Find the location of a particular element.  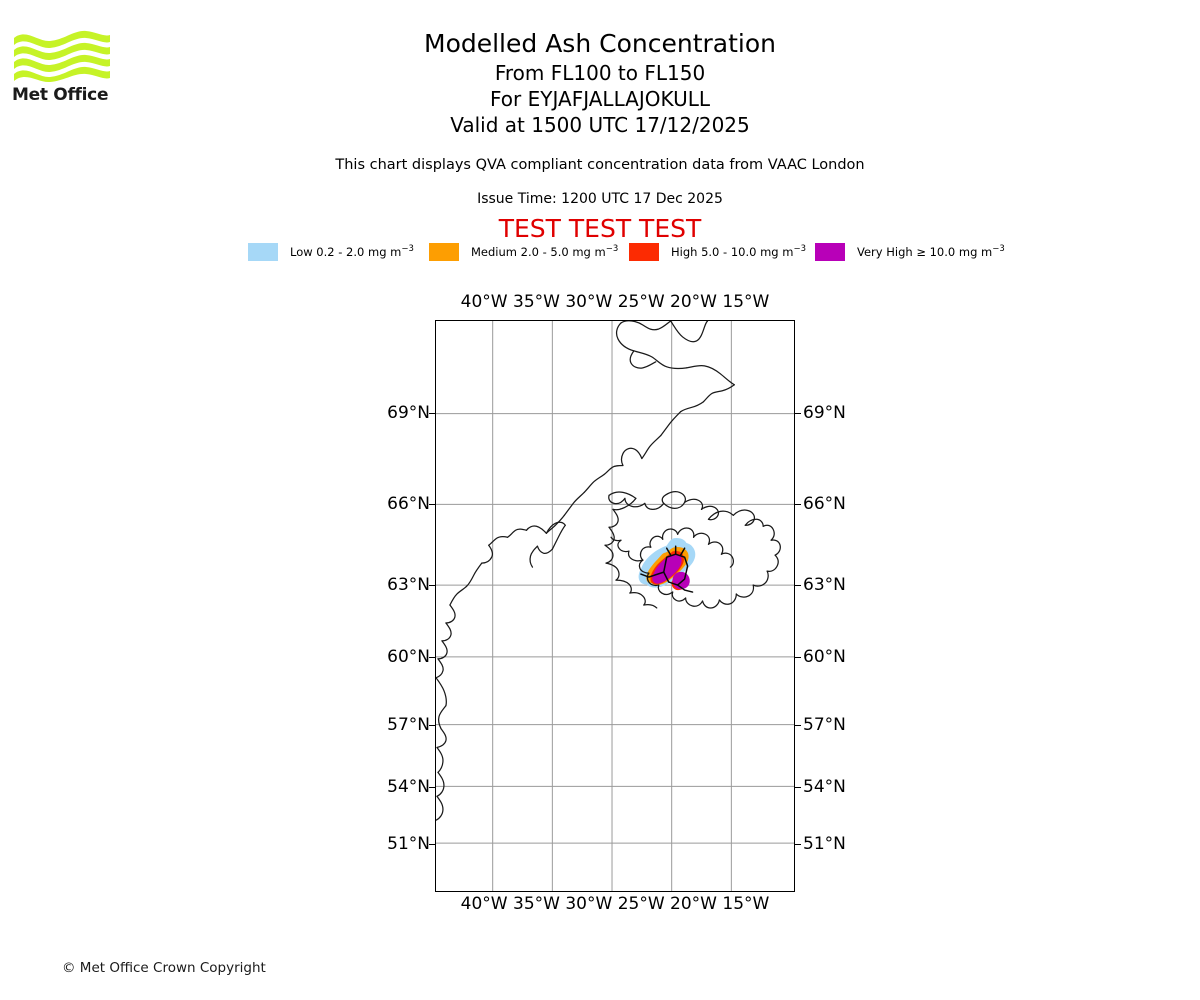

legend-item-low: Low 0.2 - 2.0 mg m−3 is located at coordinates (331, 252).